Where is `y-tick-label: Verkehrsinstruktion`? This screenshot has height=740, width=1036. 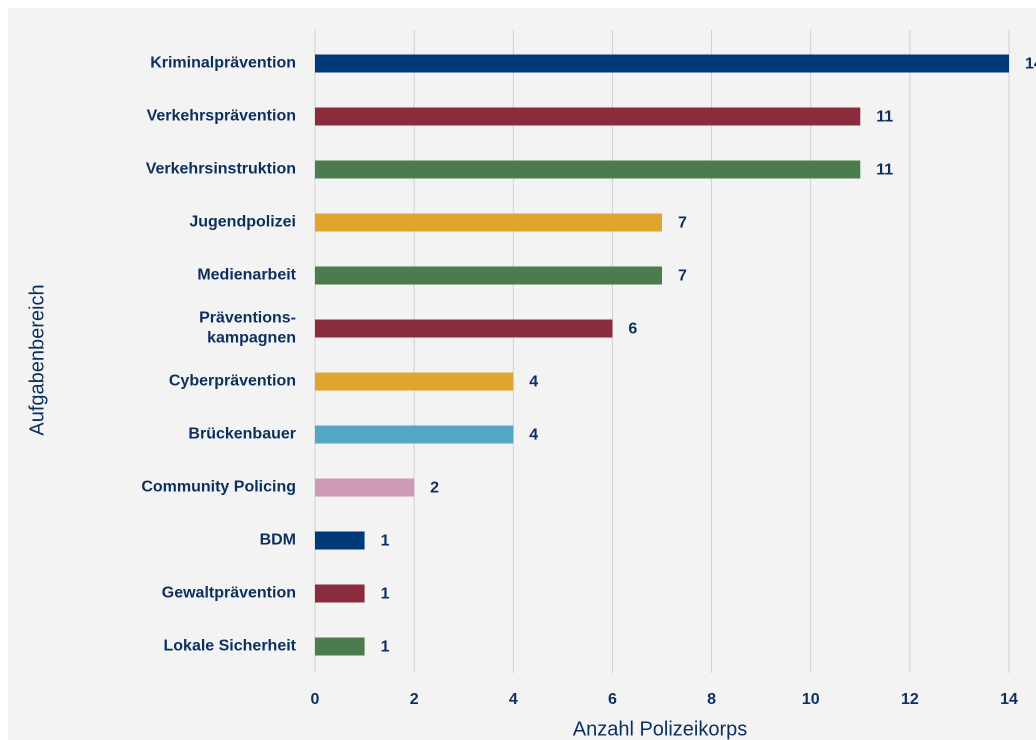 y-tick-label: Verkehrsinstruktion is located at coordinates (221, 169).